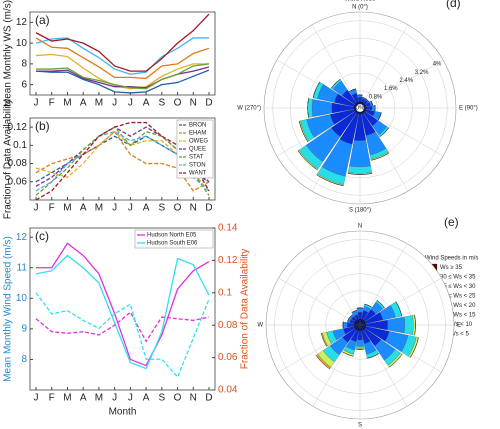 This screenshot has height=429, width=500. Describe the element at coordinates (451, 259) in the screenshot. I see `legend-title: Wind Speeds in m/s` at that location.